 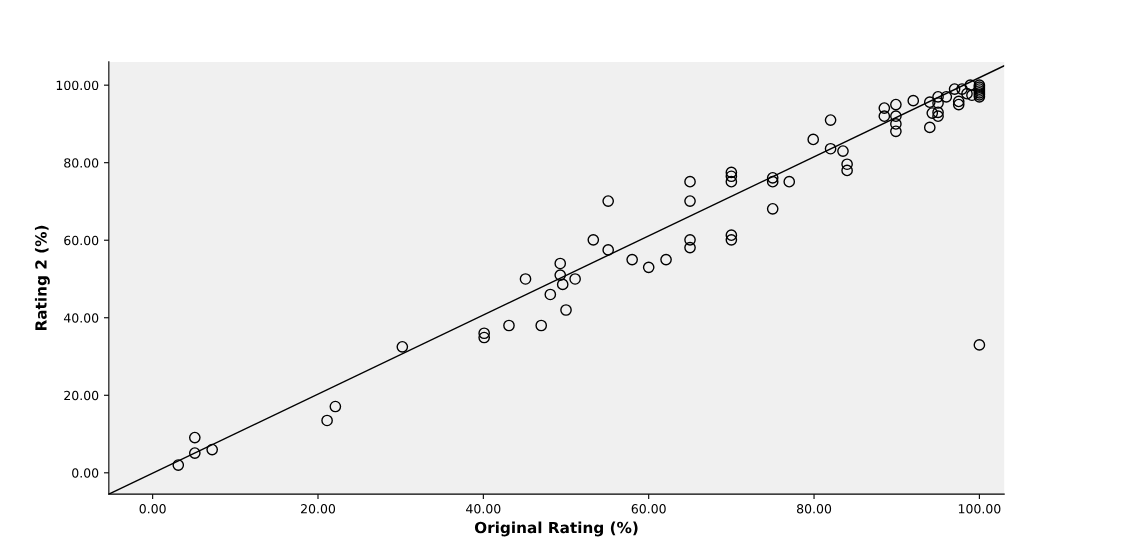 What do you see at coordinates (81, 318) in the screenshot?
I see `y-tick-label: 40.00` at bounding box center [81, 318].